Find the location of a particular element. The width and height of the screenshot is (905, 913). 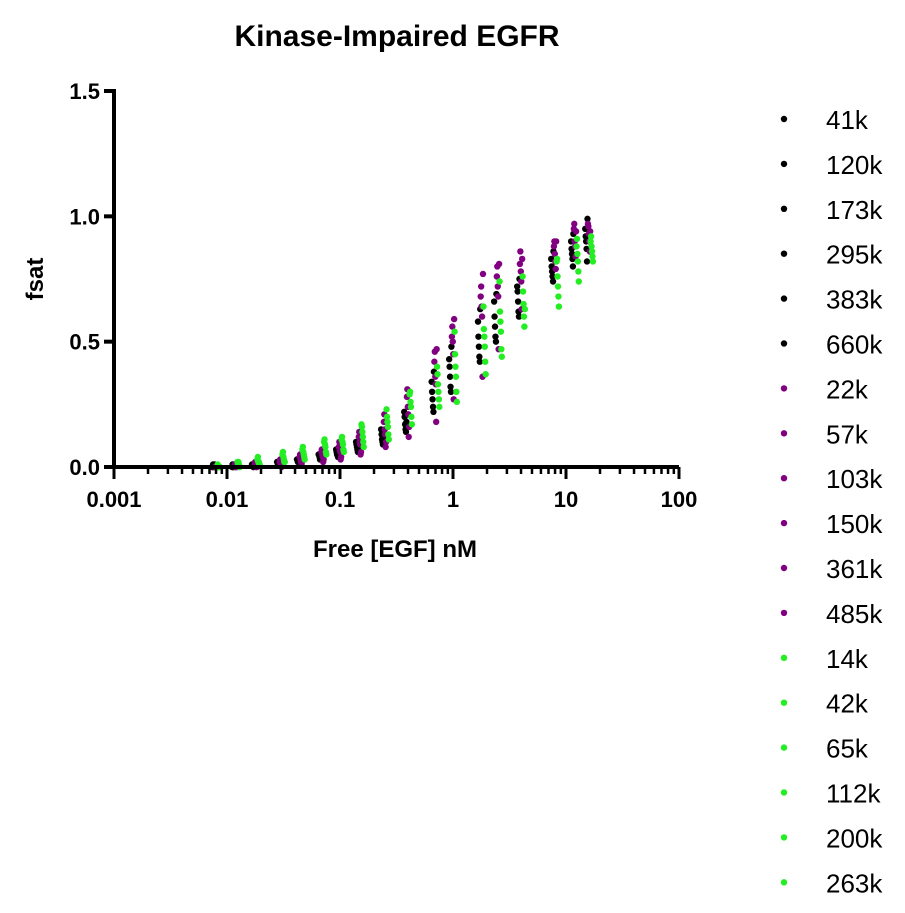

legend-label: 120k is located at coordinates (854, 165).